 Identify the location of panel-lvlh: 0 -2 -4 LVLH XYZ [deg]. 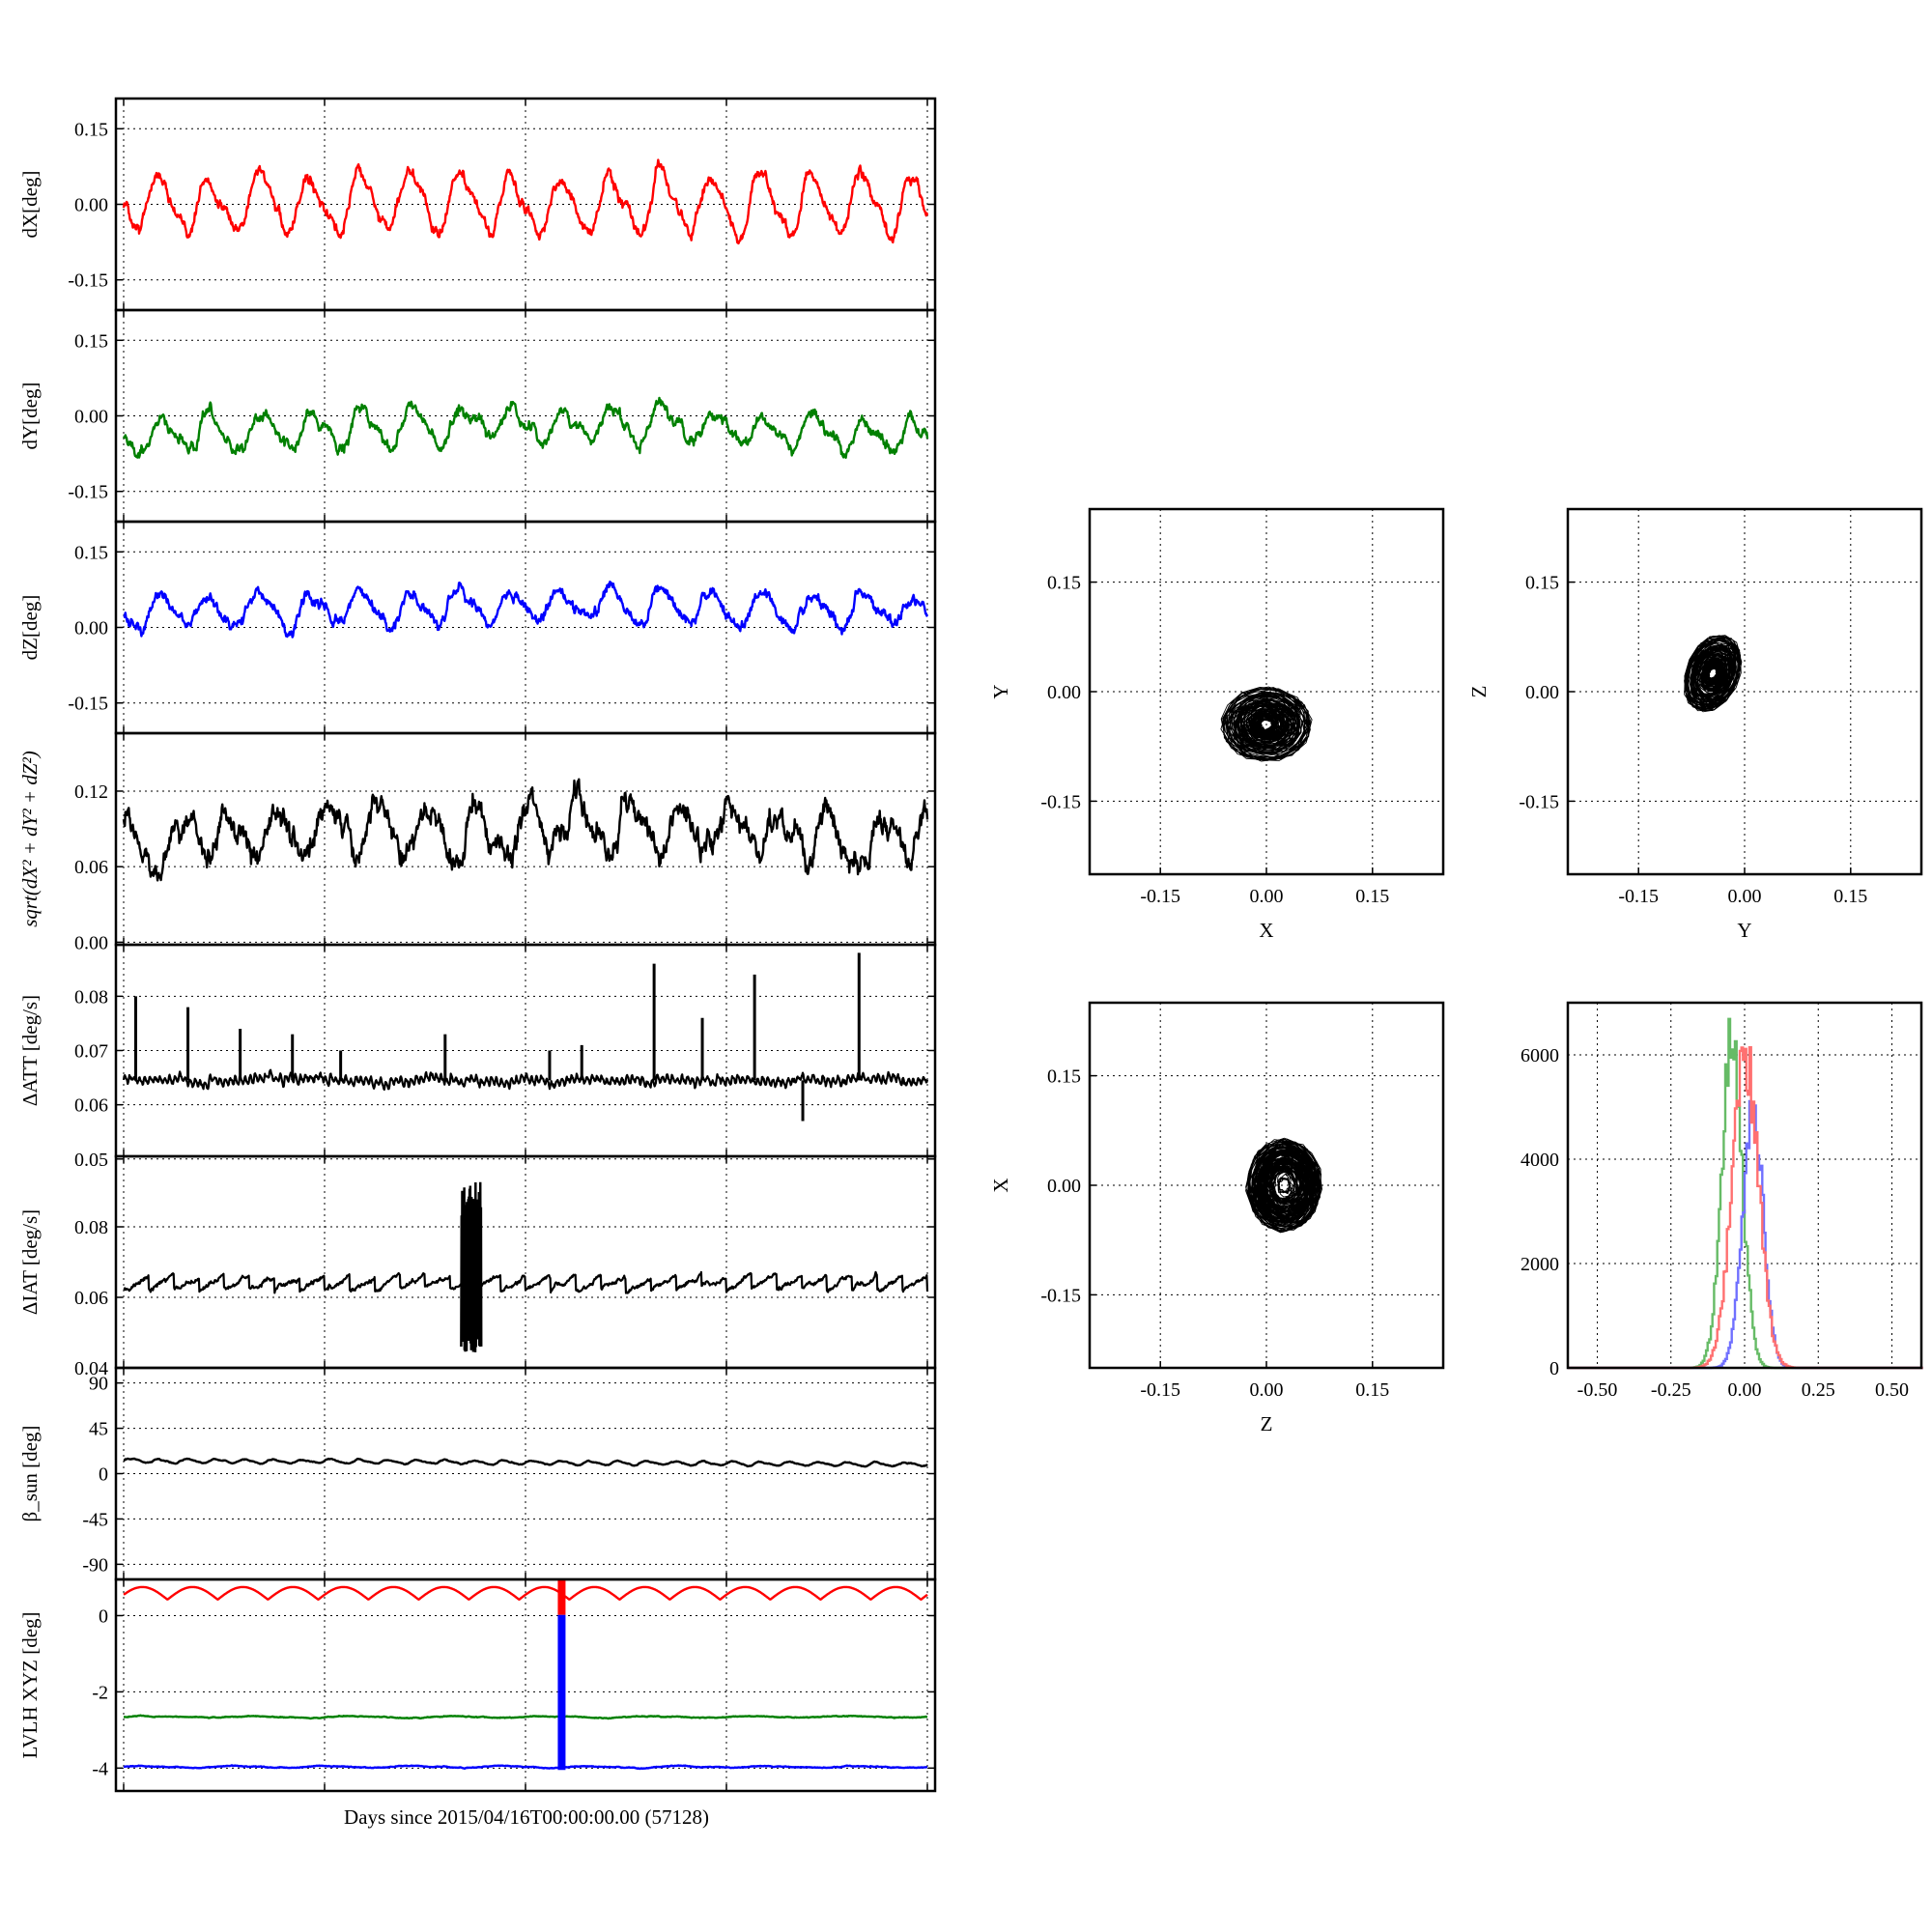
(477, 1685).